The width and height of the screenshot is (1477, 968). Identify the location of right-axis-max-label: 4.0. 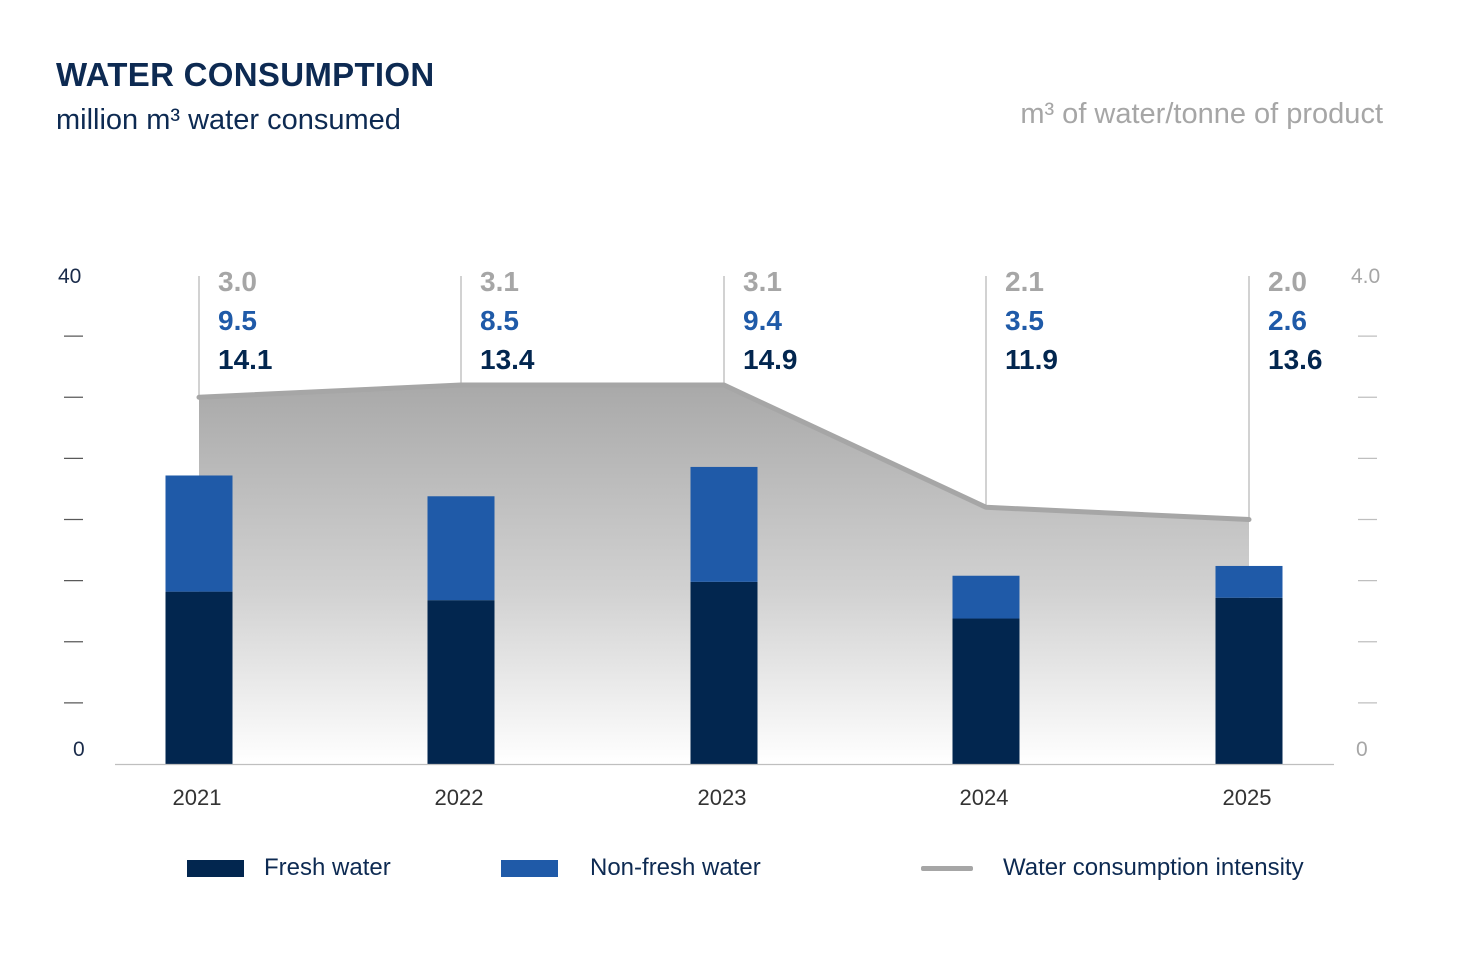
(1365, 276).